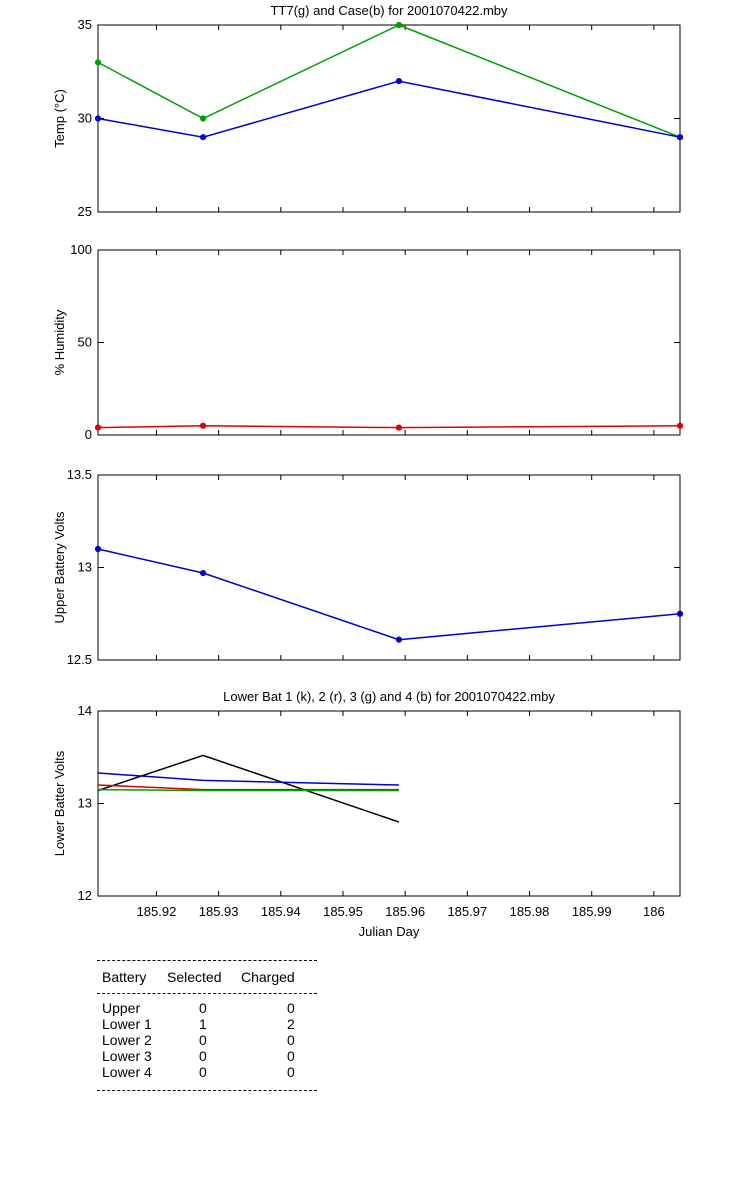 This screenshot has width=750, height=1200. What do you see at coordinates (85, 211) in the screenshot?
I see `y-tick-label: 25` at bounding box center [85, 211].